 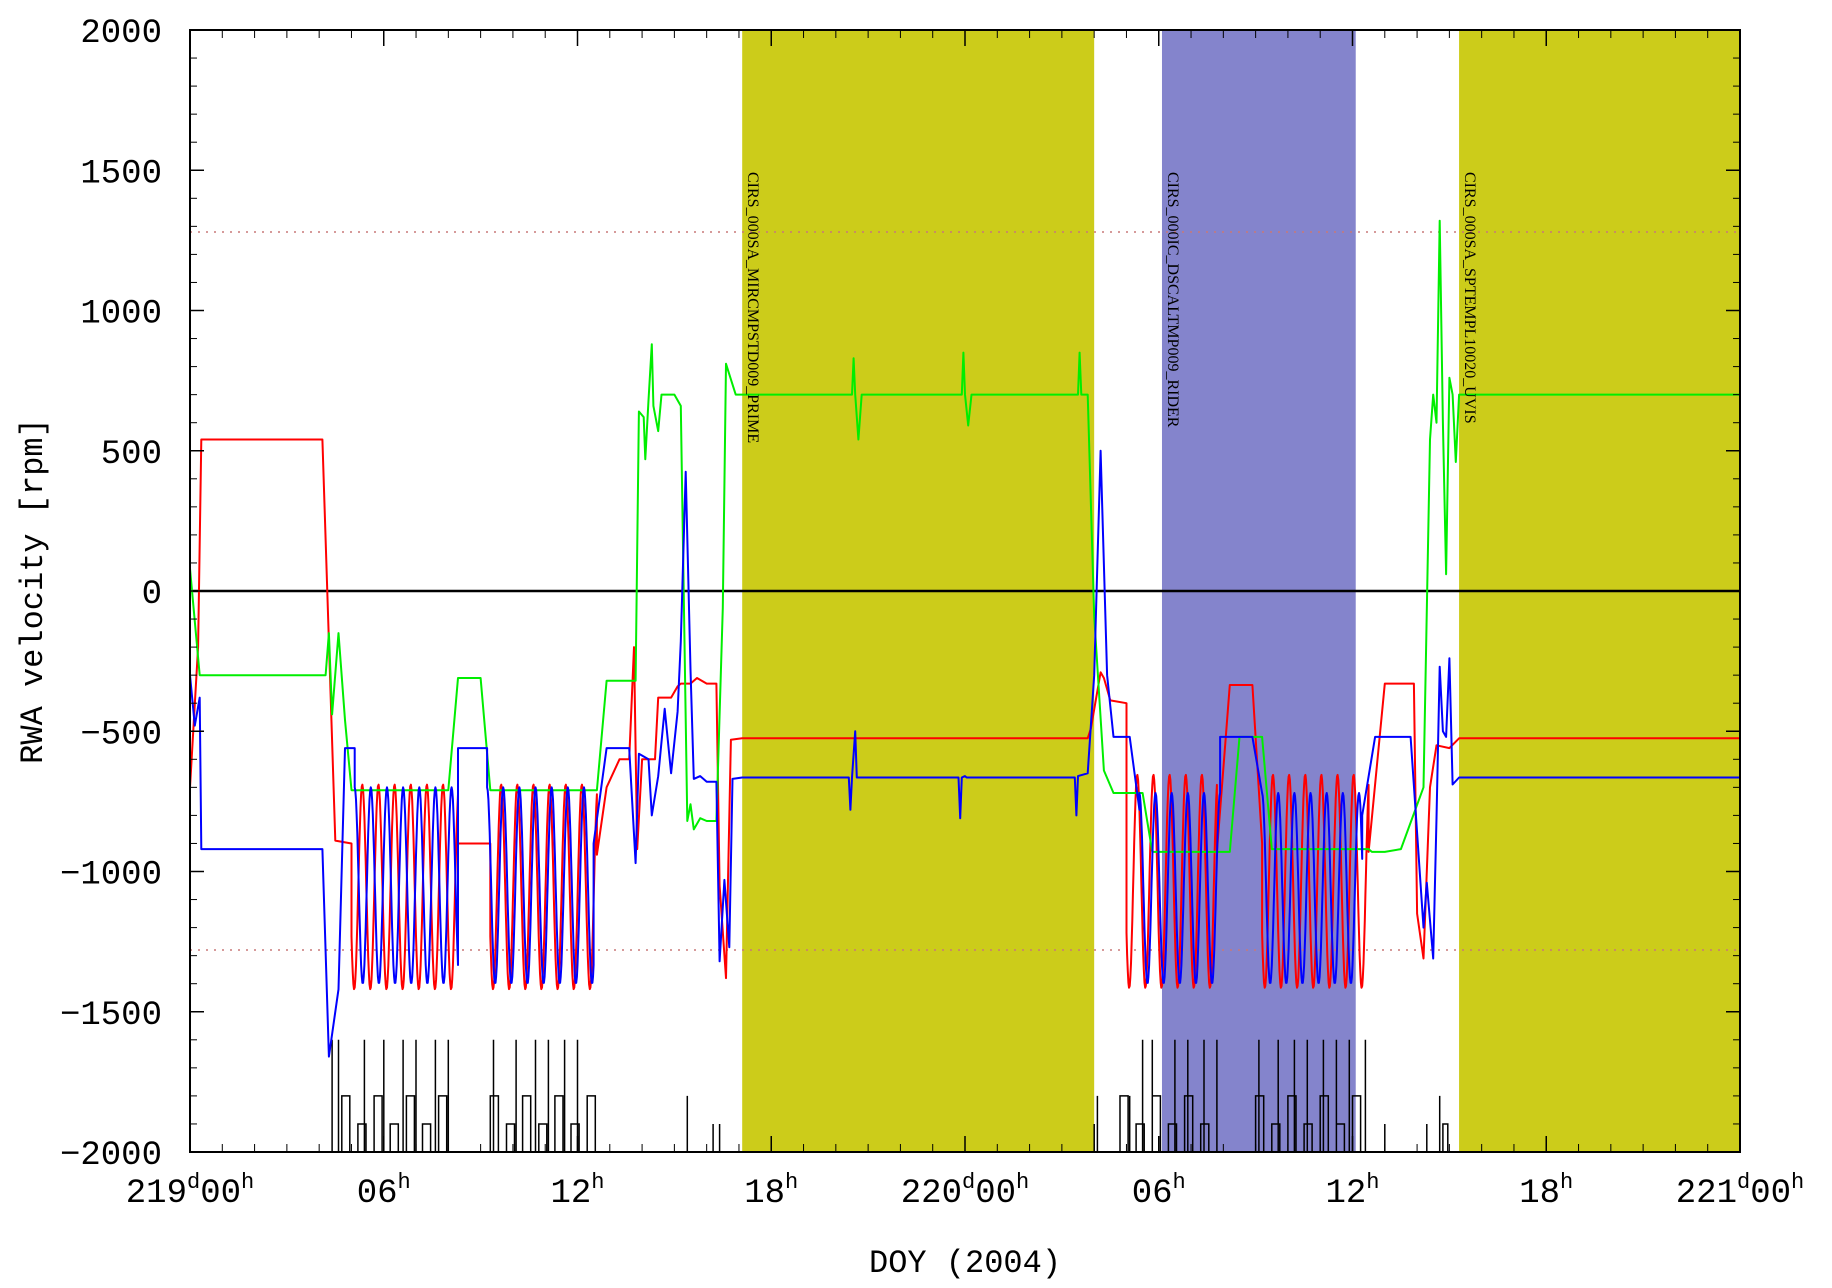 I want to click on y-tick-label: −500, so click(x=121, y=735).